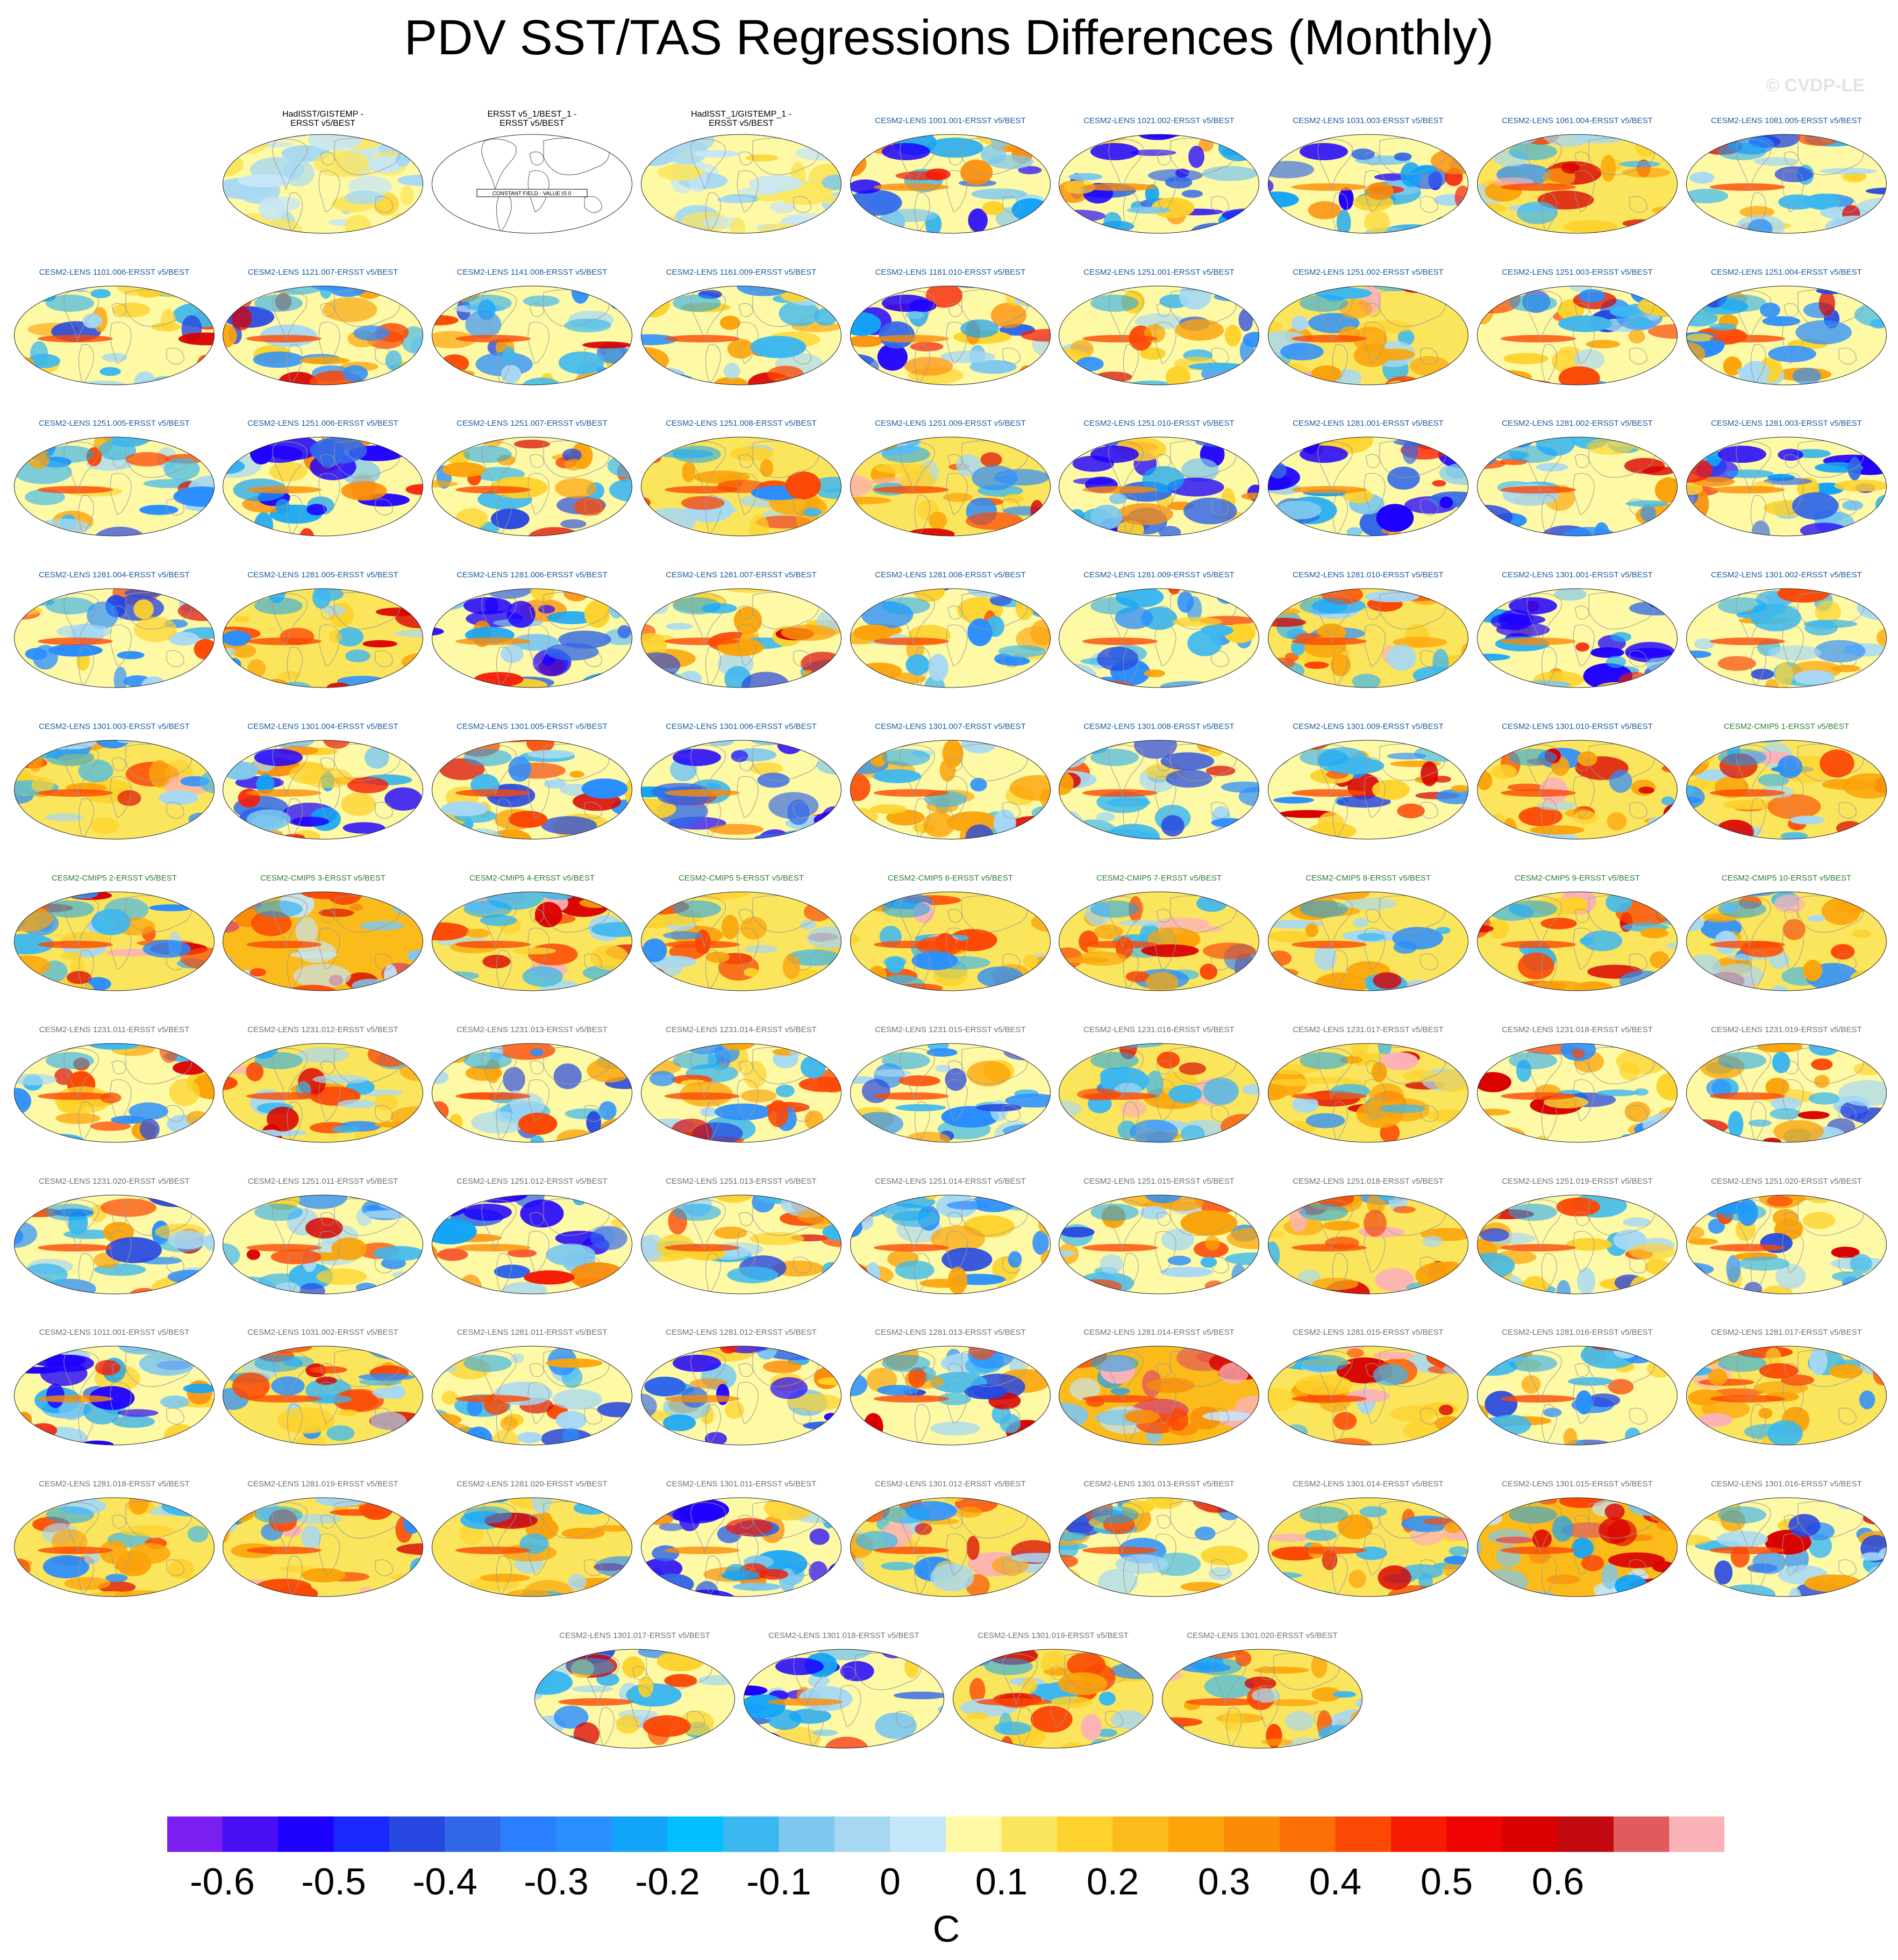 Image resolution: width=1898 pixels, height=1960 pixels. Describe the element at coordinates (1159, 1484) in the screenshot. I see `panel-title: CESM2-LENS 1301.013-ERSST v5/BEST` at that location.